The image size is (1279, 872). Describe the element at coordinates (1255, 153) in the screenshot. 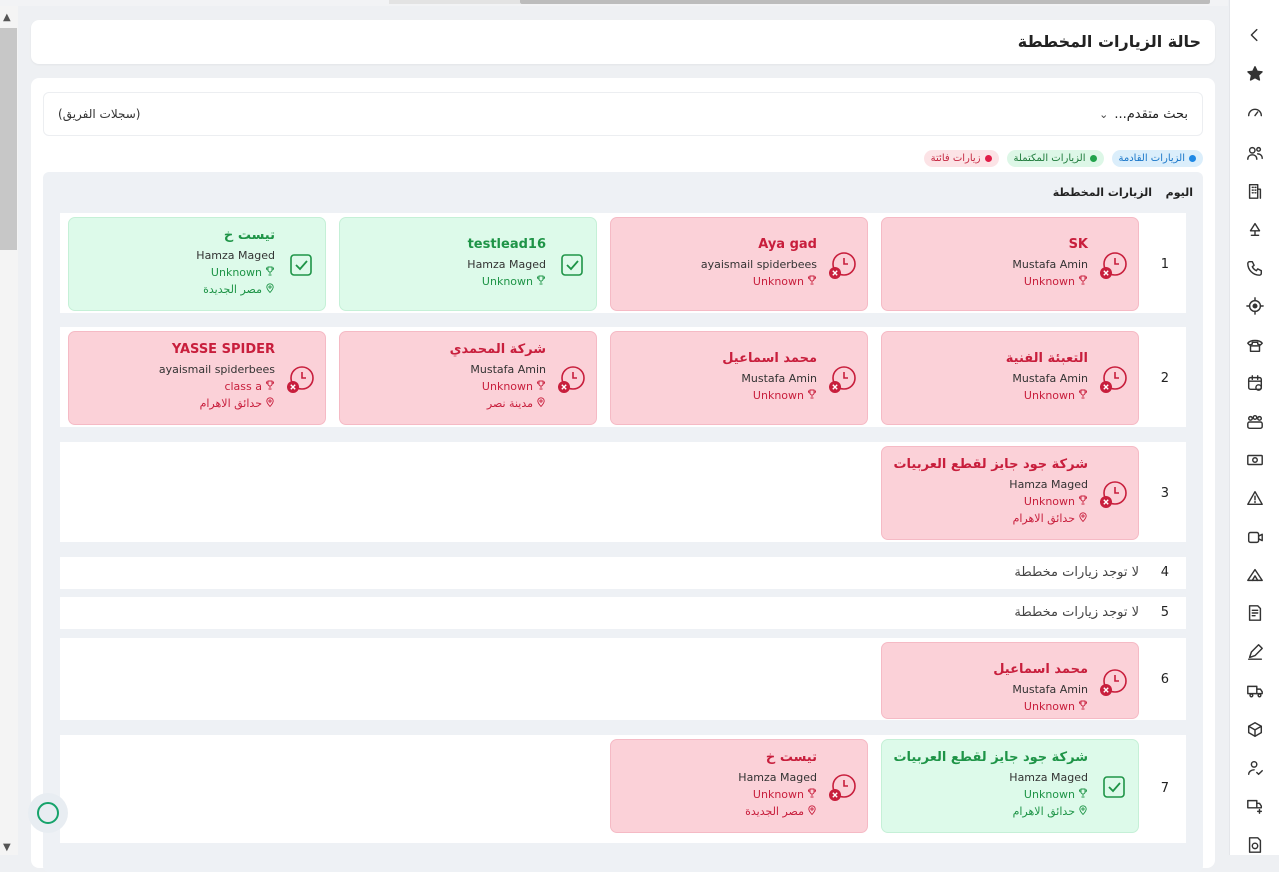

I see `users-icon` at that location.